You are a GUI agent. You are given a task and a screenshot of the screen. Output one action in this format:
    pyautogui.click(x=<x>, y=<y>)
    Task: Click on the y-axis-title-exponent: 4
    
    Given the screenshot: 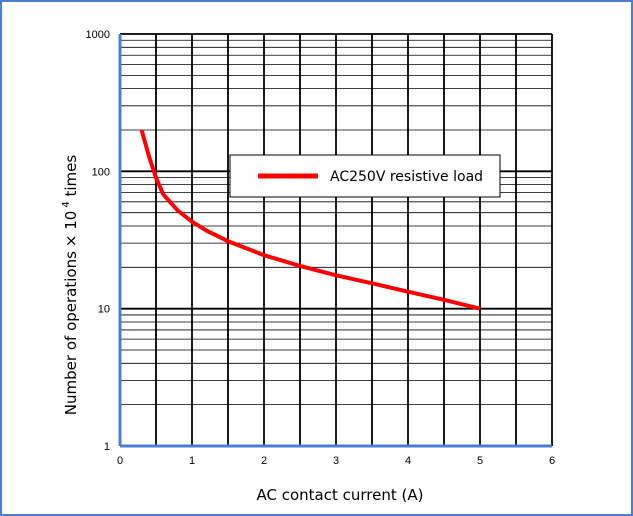 What is the action you would take?
    pyautogui.click(x=66, y=204)
    